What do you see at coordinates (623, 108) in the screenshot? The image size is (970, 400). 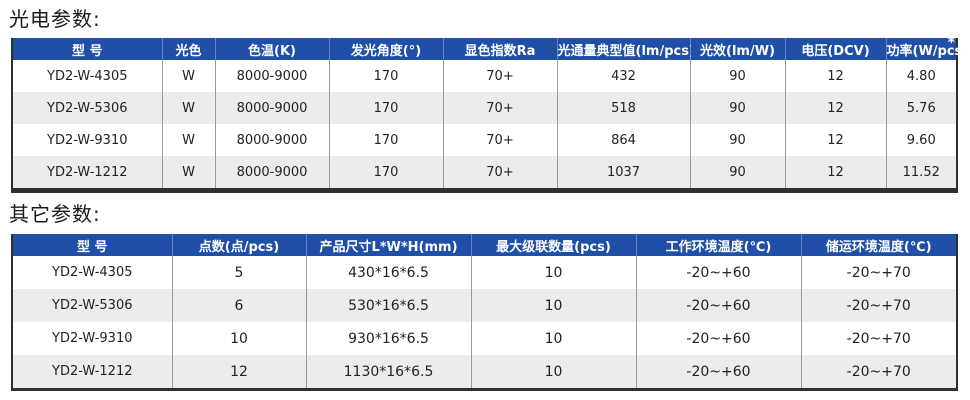 I see `cell-luminous-flux: 518` at bounding box center [623, 108].